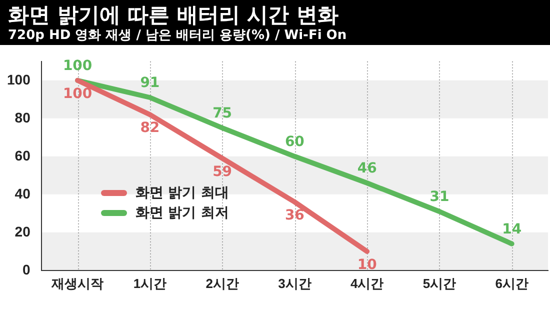 This screenshot has width=550, height=320. What do you see at coordinates (222, 283) in the screenshot?
I see `x-tick-label: 2시간` at bounding box center [222, 283].